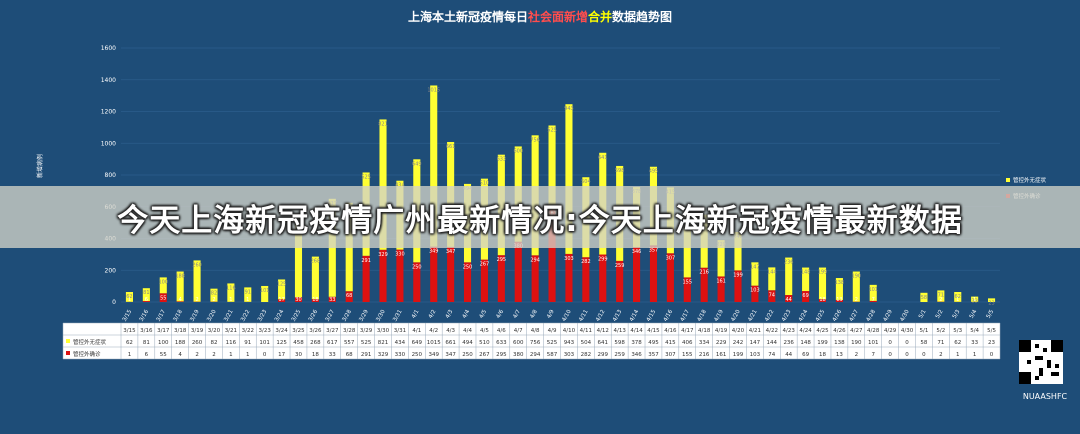 The height and width of the screenshot is (434, 1080). I want to click on bar-asymptomatic-4/28, so click(873, 292).